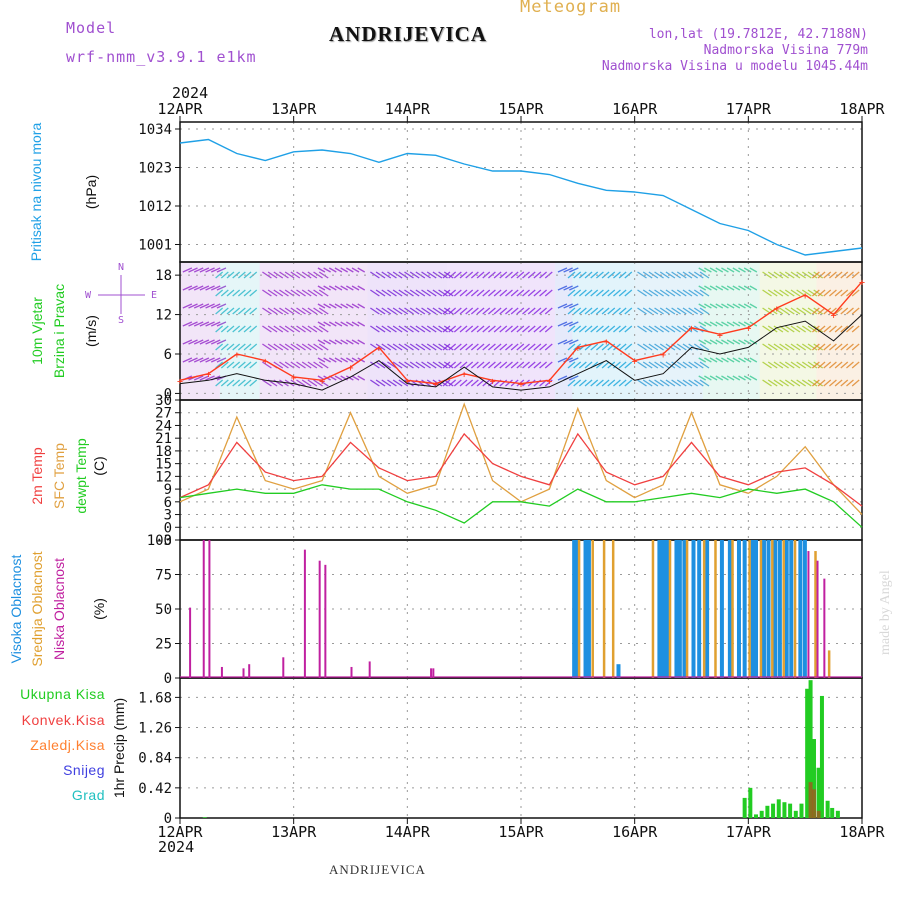  I want to click on y-tick-label: 18, so click(163, 452).